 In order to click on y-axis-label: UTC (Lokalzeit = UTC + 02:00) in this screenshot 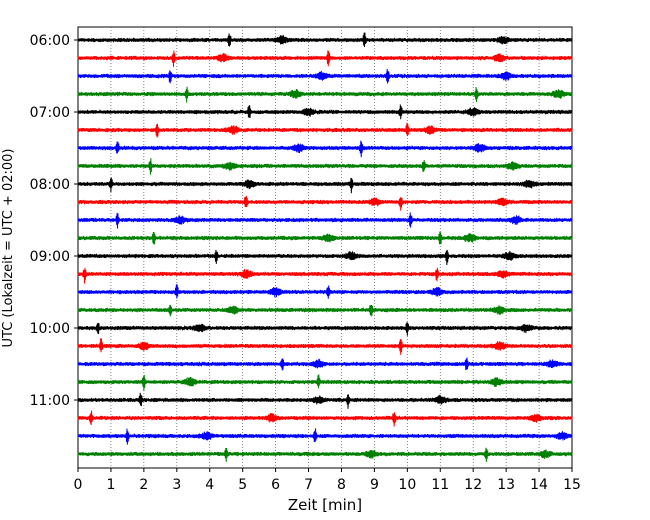, I will do `click(8, 248)`.